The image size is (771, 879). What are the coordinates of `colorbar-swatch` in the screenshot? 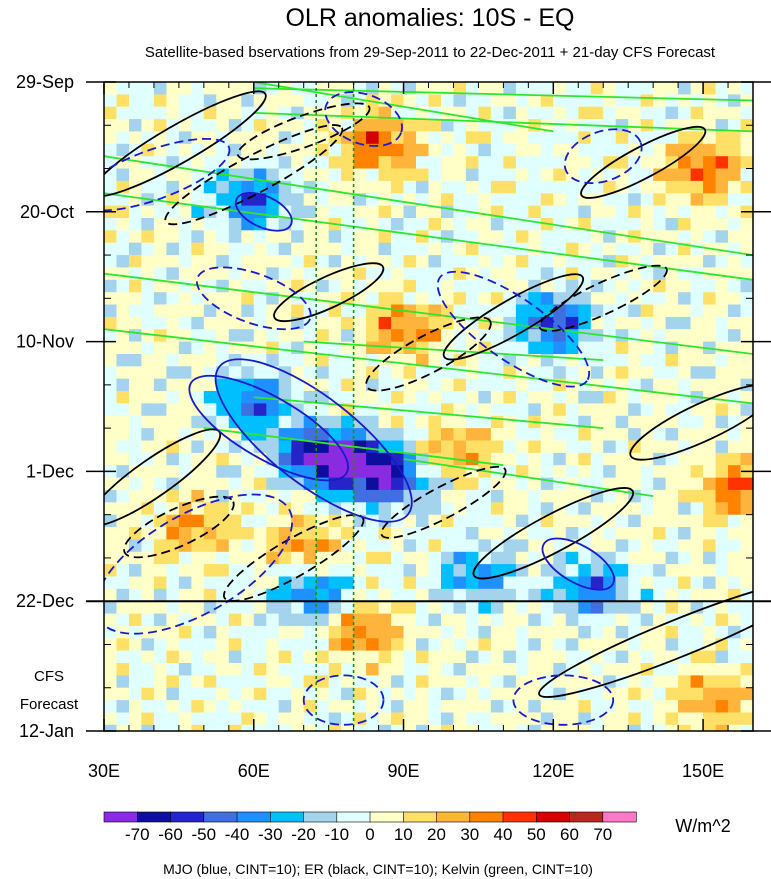 It's located at (154, 817).